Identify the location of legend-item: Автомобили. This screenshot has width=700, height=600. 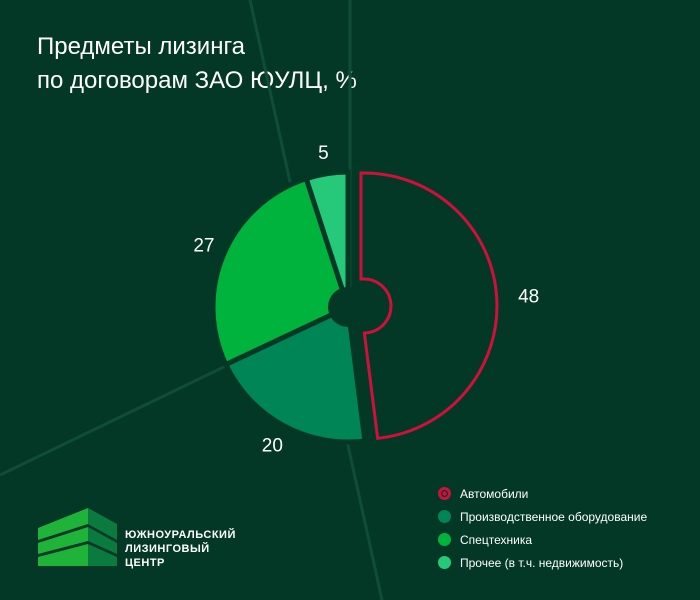
(542, 493).